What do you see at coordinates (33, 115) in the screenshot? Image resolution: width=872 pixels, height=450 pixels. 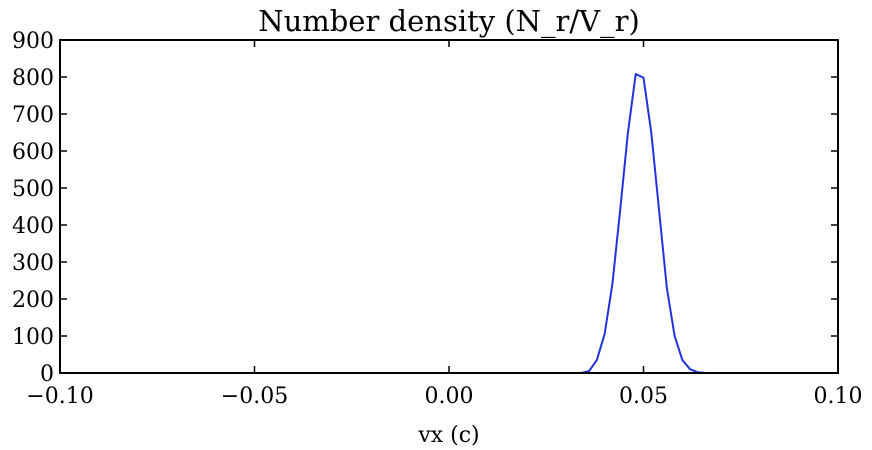 I see `y-tick-label: 700` at bounding box center [33, 115].